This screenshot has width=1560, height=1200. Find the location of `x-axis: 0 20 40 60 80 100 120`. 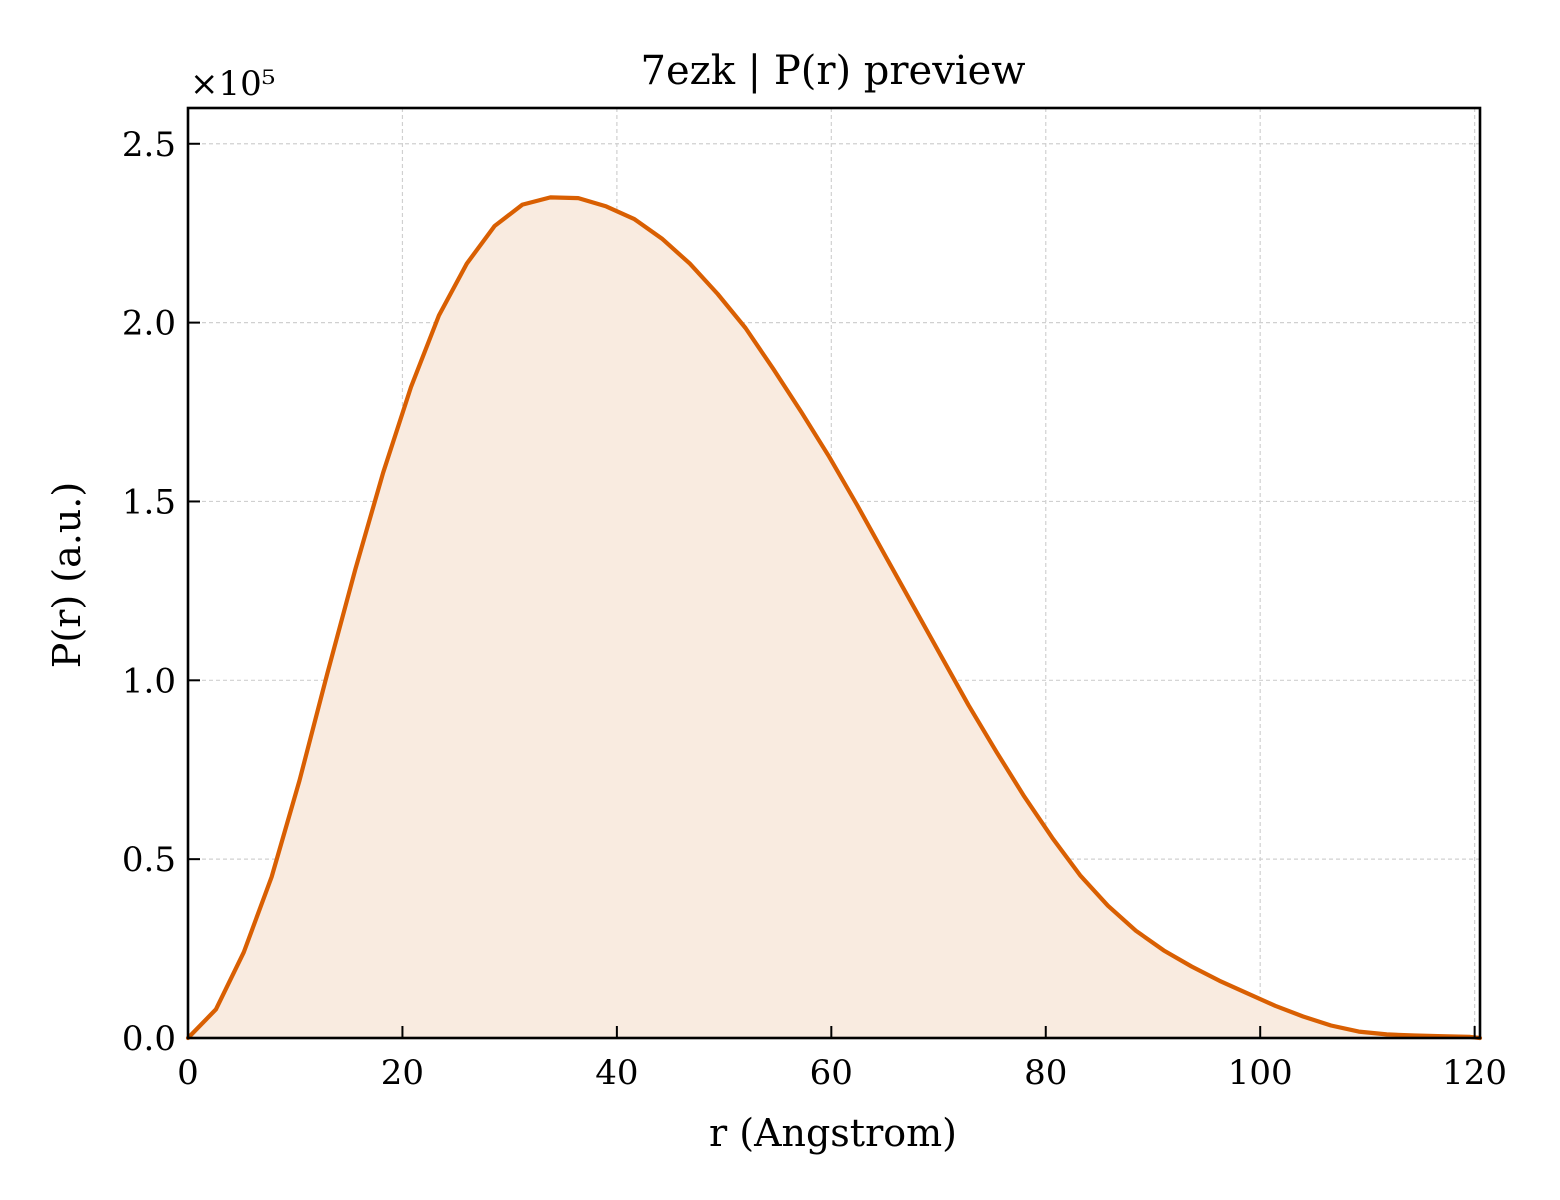

x-axis: 0 20 40 60 80 100 120 is located at coordinates (842, 1059).